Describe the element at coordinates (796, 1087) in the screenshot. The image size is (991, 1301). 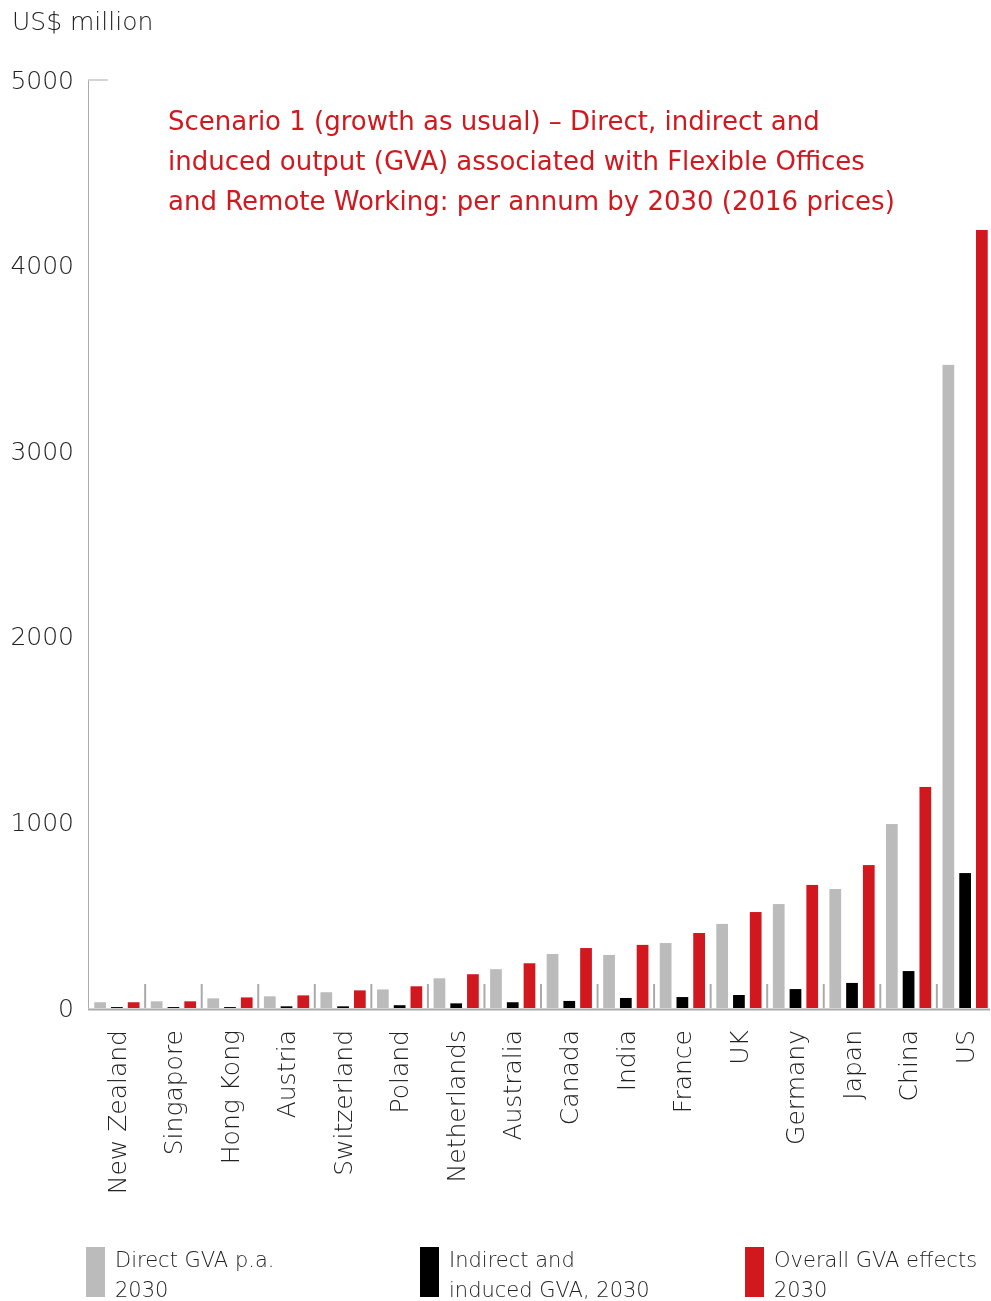
I see `x-tick-label: Germany` at that location.